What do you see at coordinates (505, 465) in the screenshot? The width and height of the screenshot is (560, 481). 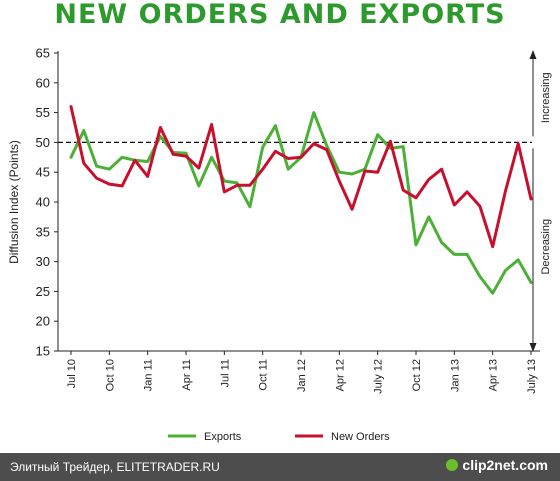 I see `logo-text: clip2net.com` at bounding box center [505, 465].